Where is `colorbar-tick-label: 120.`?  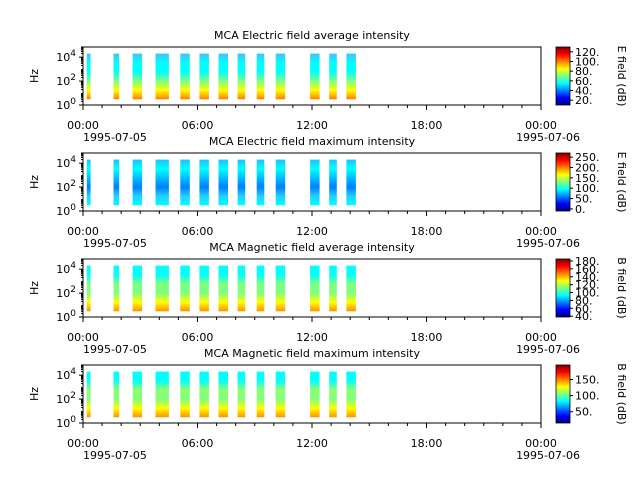 colorbar-tick-label: 120. is located at coordinates (587, 52).